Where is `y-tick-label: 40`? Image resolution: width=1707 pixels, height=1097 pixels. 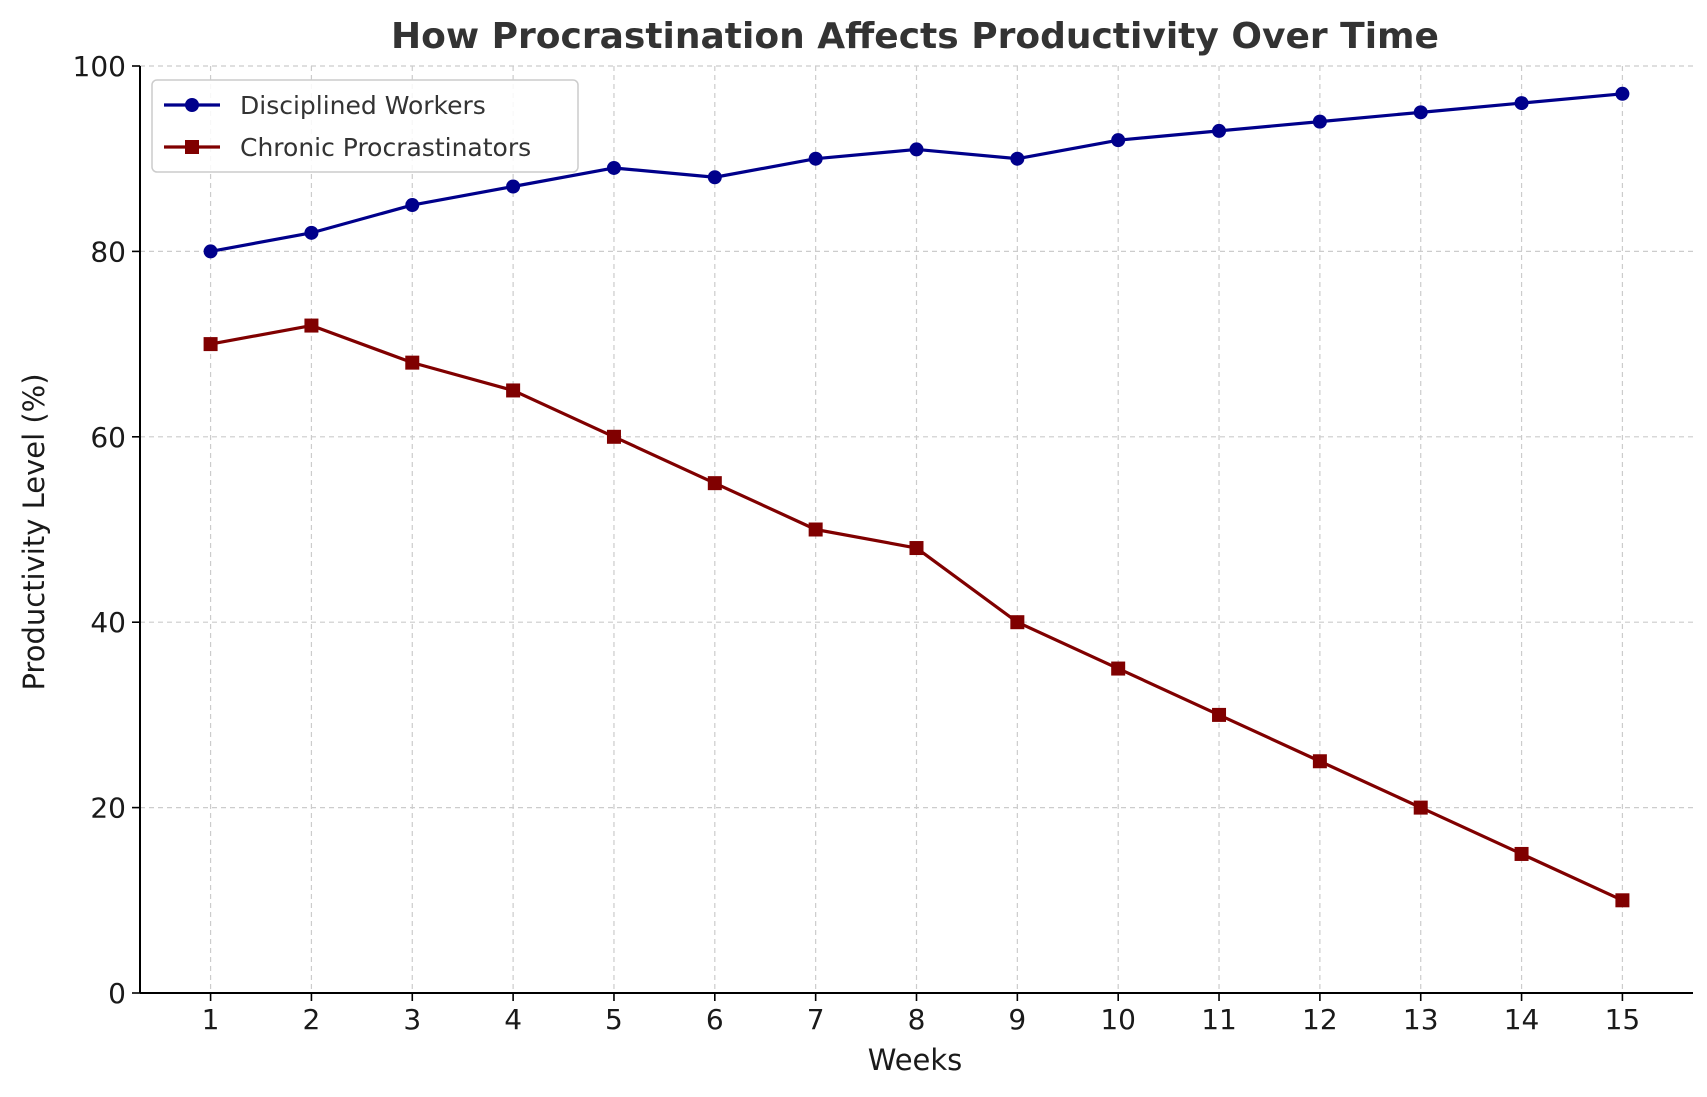
y-tick-label: 40 is located at coordinates (108, 622).